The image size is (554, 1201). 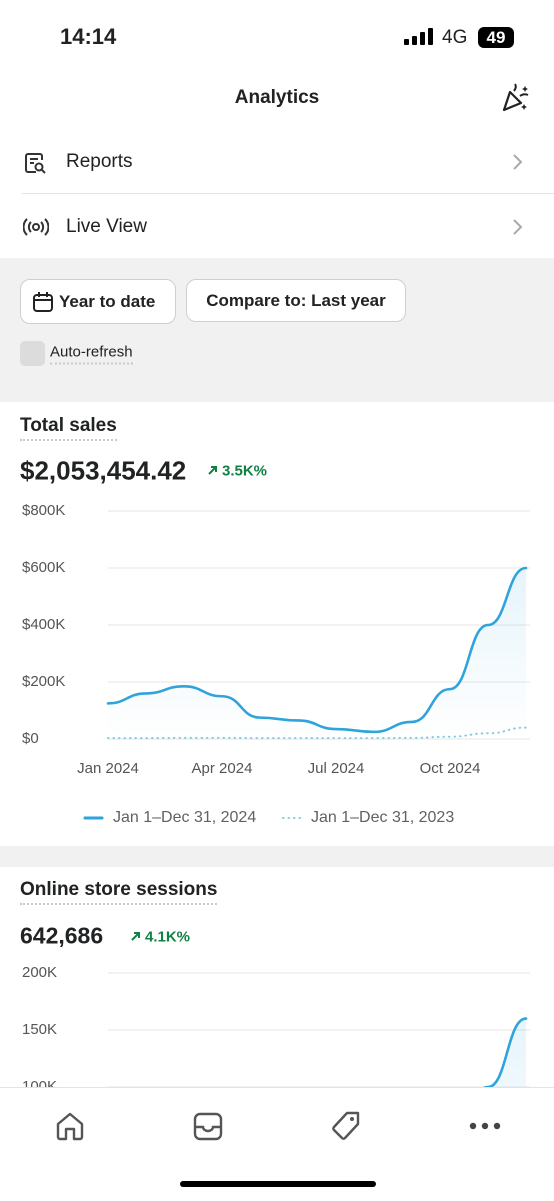 I want to click on series-line, so click(x=317, y=650).